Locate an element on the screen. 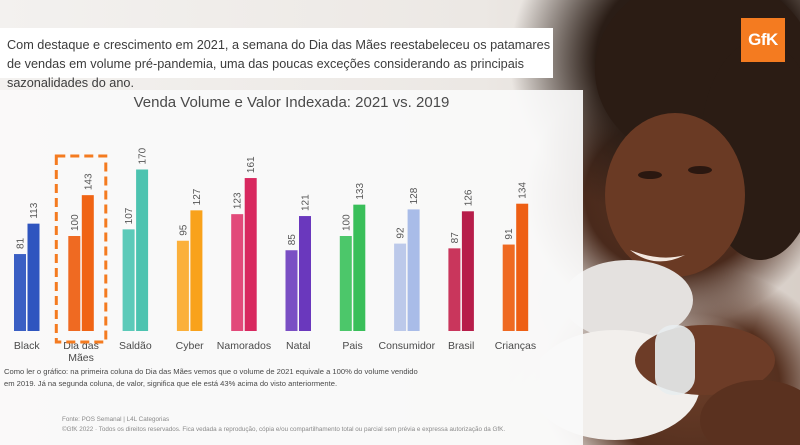 This screenshot has width=800, height=445. data-label-namorados-value: 161 is located at coordinates (251, 164).